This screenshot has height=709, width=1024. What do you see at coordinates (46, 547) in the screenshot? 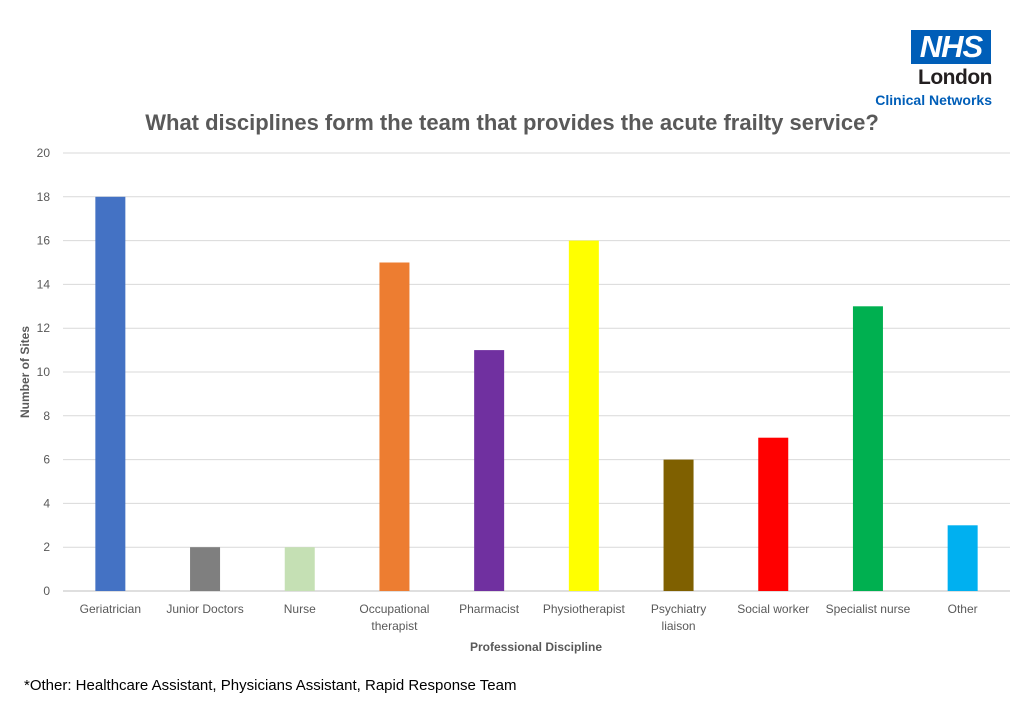
I see `y-tick-label: 2` at bounding box center [46, 547].